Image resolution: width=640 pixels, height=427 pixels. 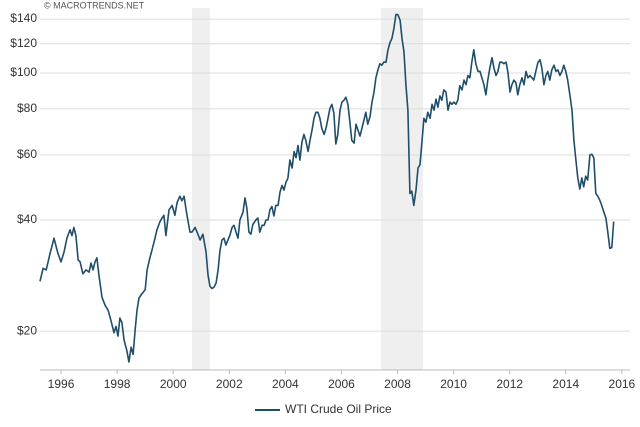 What do you see at coordinates (61, 384) in the screenshot?
I see `x-tick-label: 1996` at bounding box center [61, 384].